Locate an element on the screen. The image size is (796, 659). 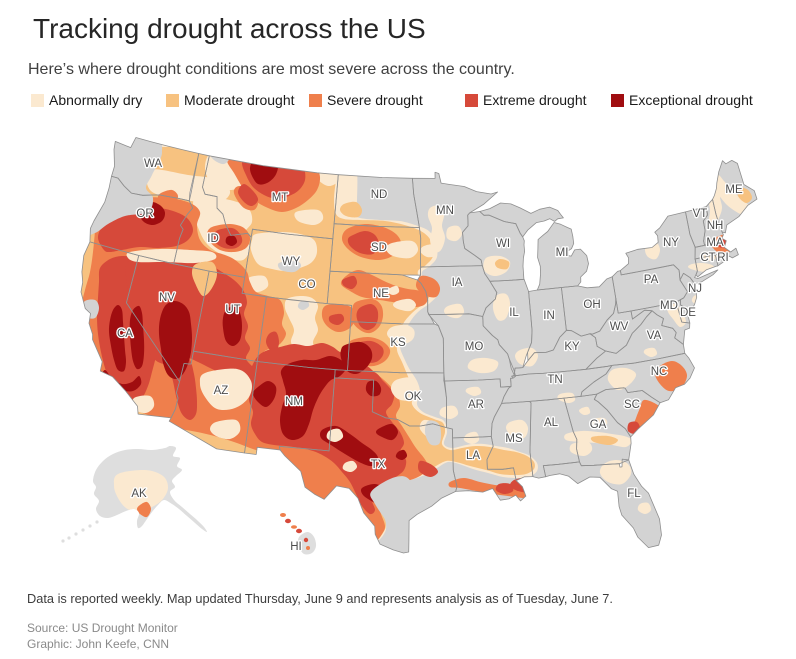
svg-text: KS is located at coordinates (398, 343).